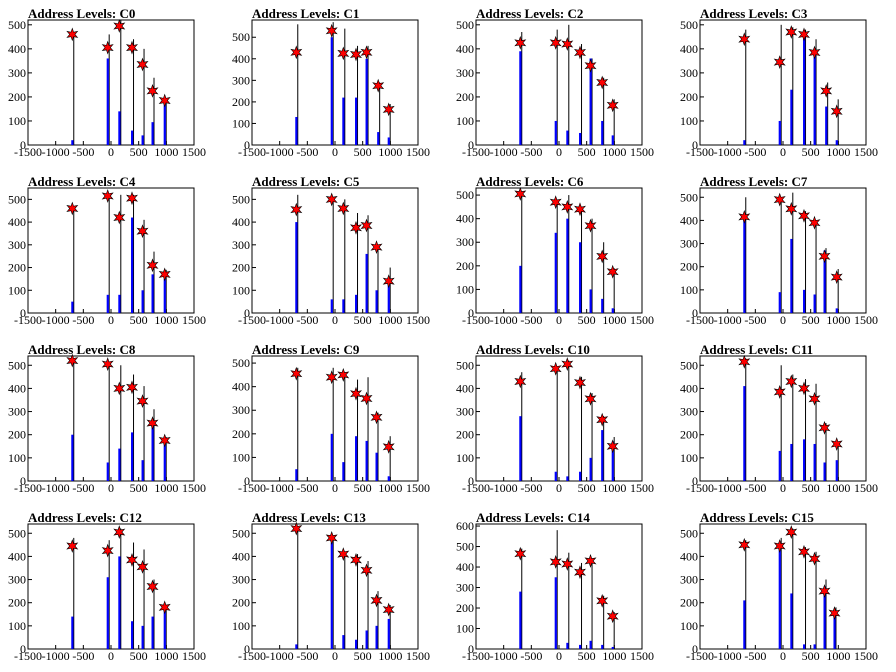  Describe the element at coordinates (305, 13) in the screenshot. I see `chart-title: Address Levels: C1` at that location.